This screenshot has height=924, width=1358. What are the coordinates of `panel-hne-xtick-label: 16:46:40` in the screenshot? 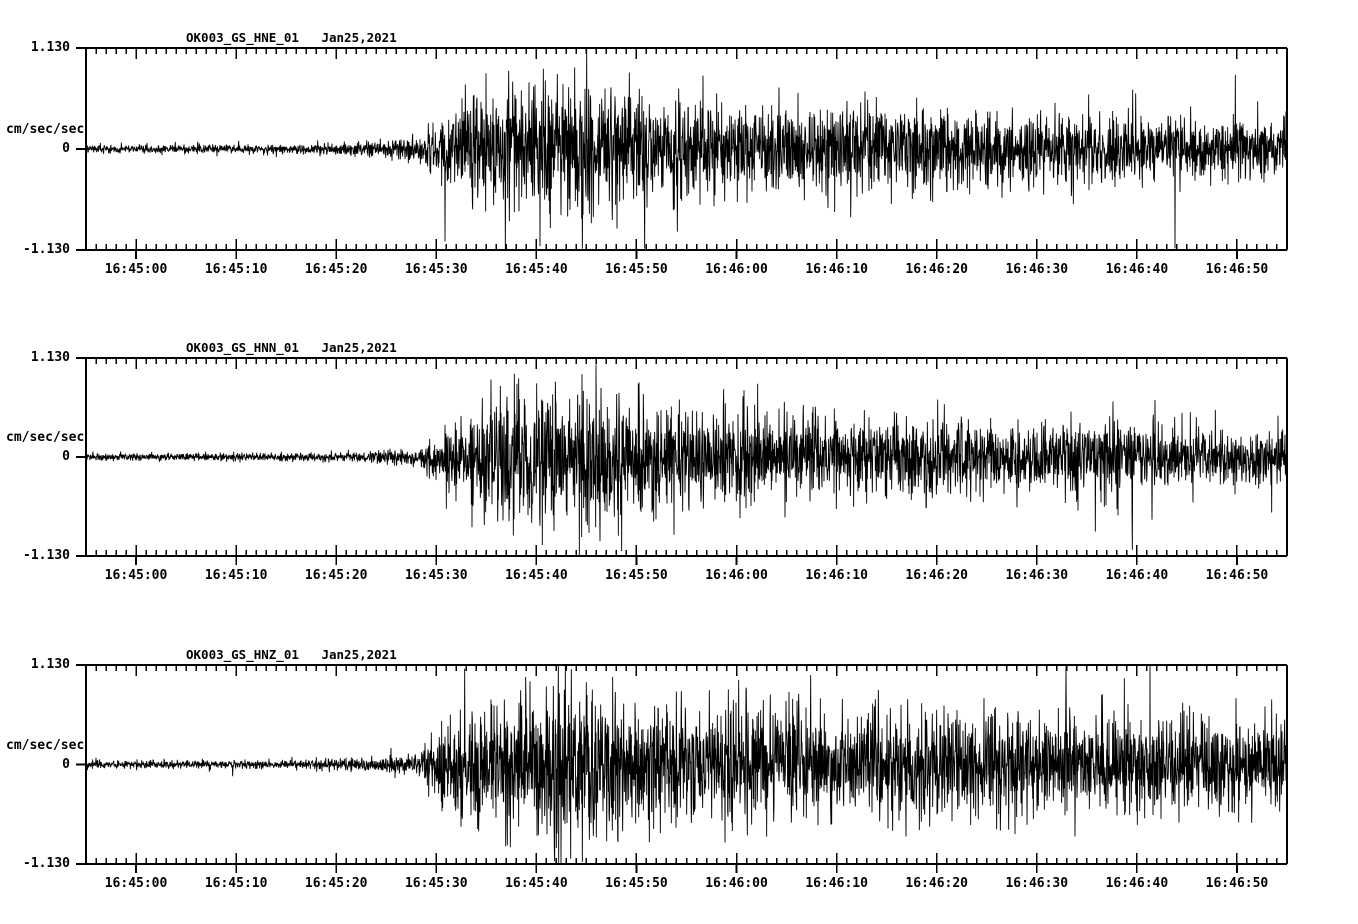 It's located at (1137, 269).